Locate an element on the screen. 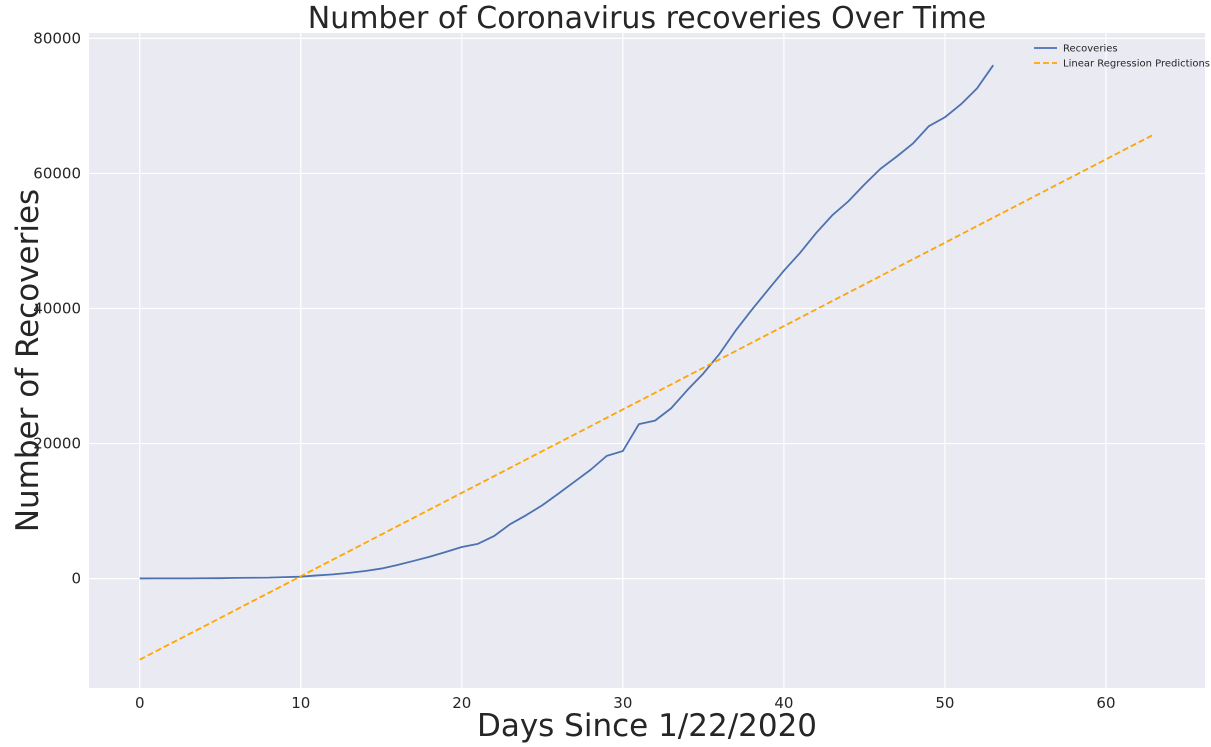  x-axis-ticks: 0 10 20 30 40 50 60 is located at coordinates (625, 703).